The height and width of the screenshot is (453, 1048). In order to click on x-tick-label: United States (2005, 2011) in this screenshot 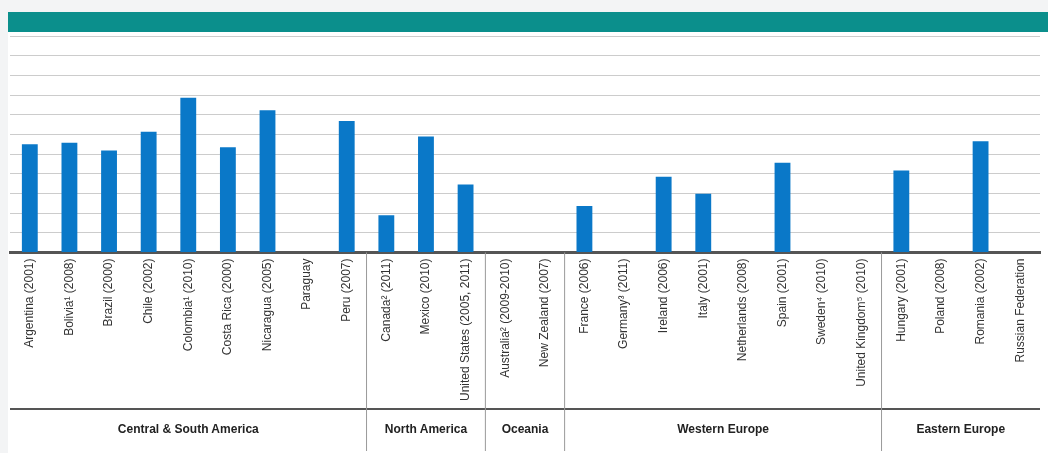, I will do `click(464, 330)`.